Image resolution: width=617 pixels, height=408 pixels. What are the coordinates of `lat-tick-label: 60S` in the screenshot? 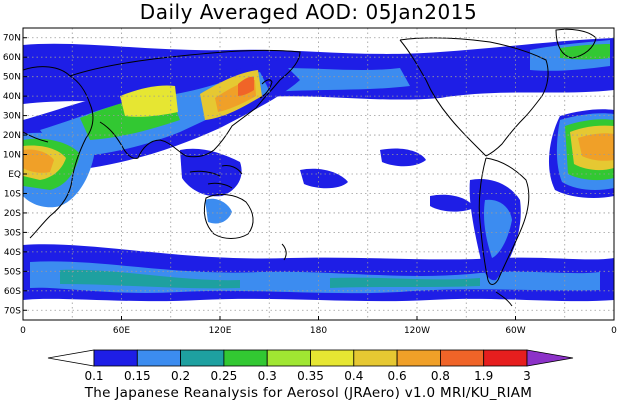 It's located at (12, 292).